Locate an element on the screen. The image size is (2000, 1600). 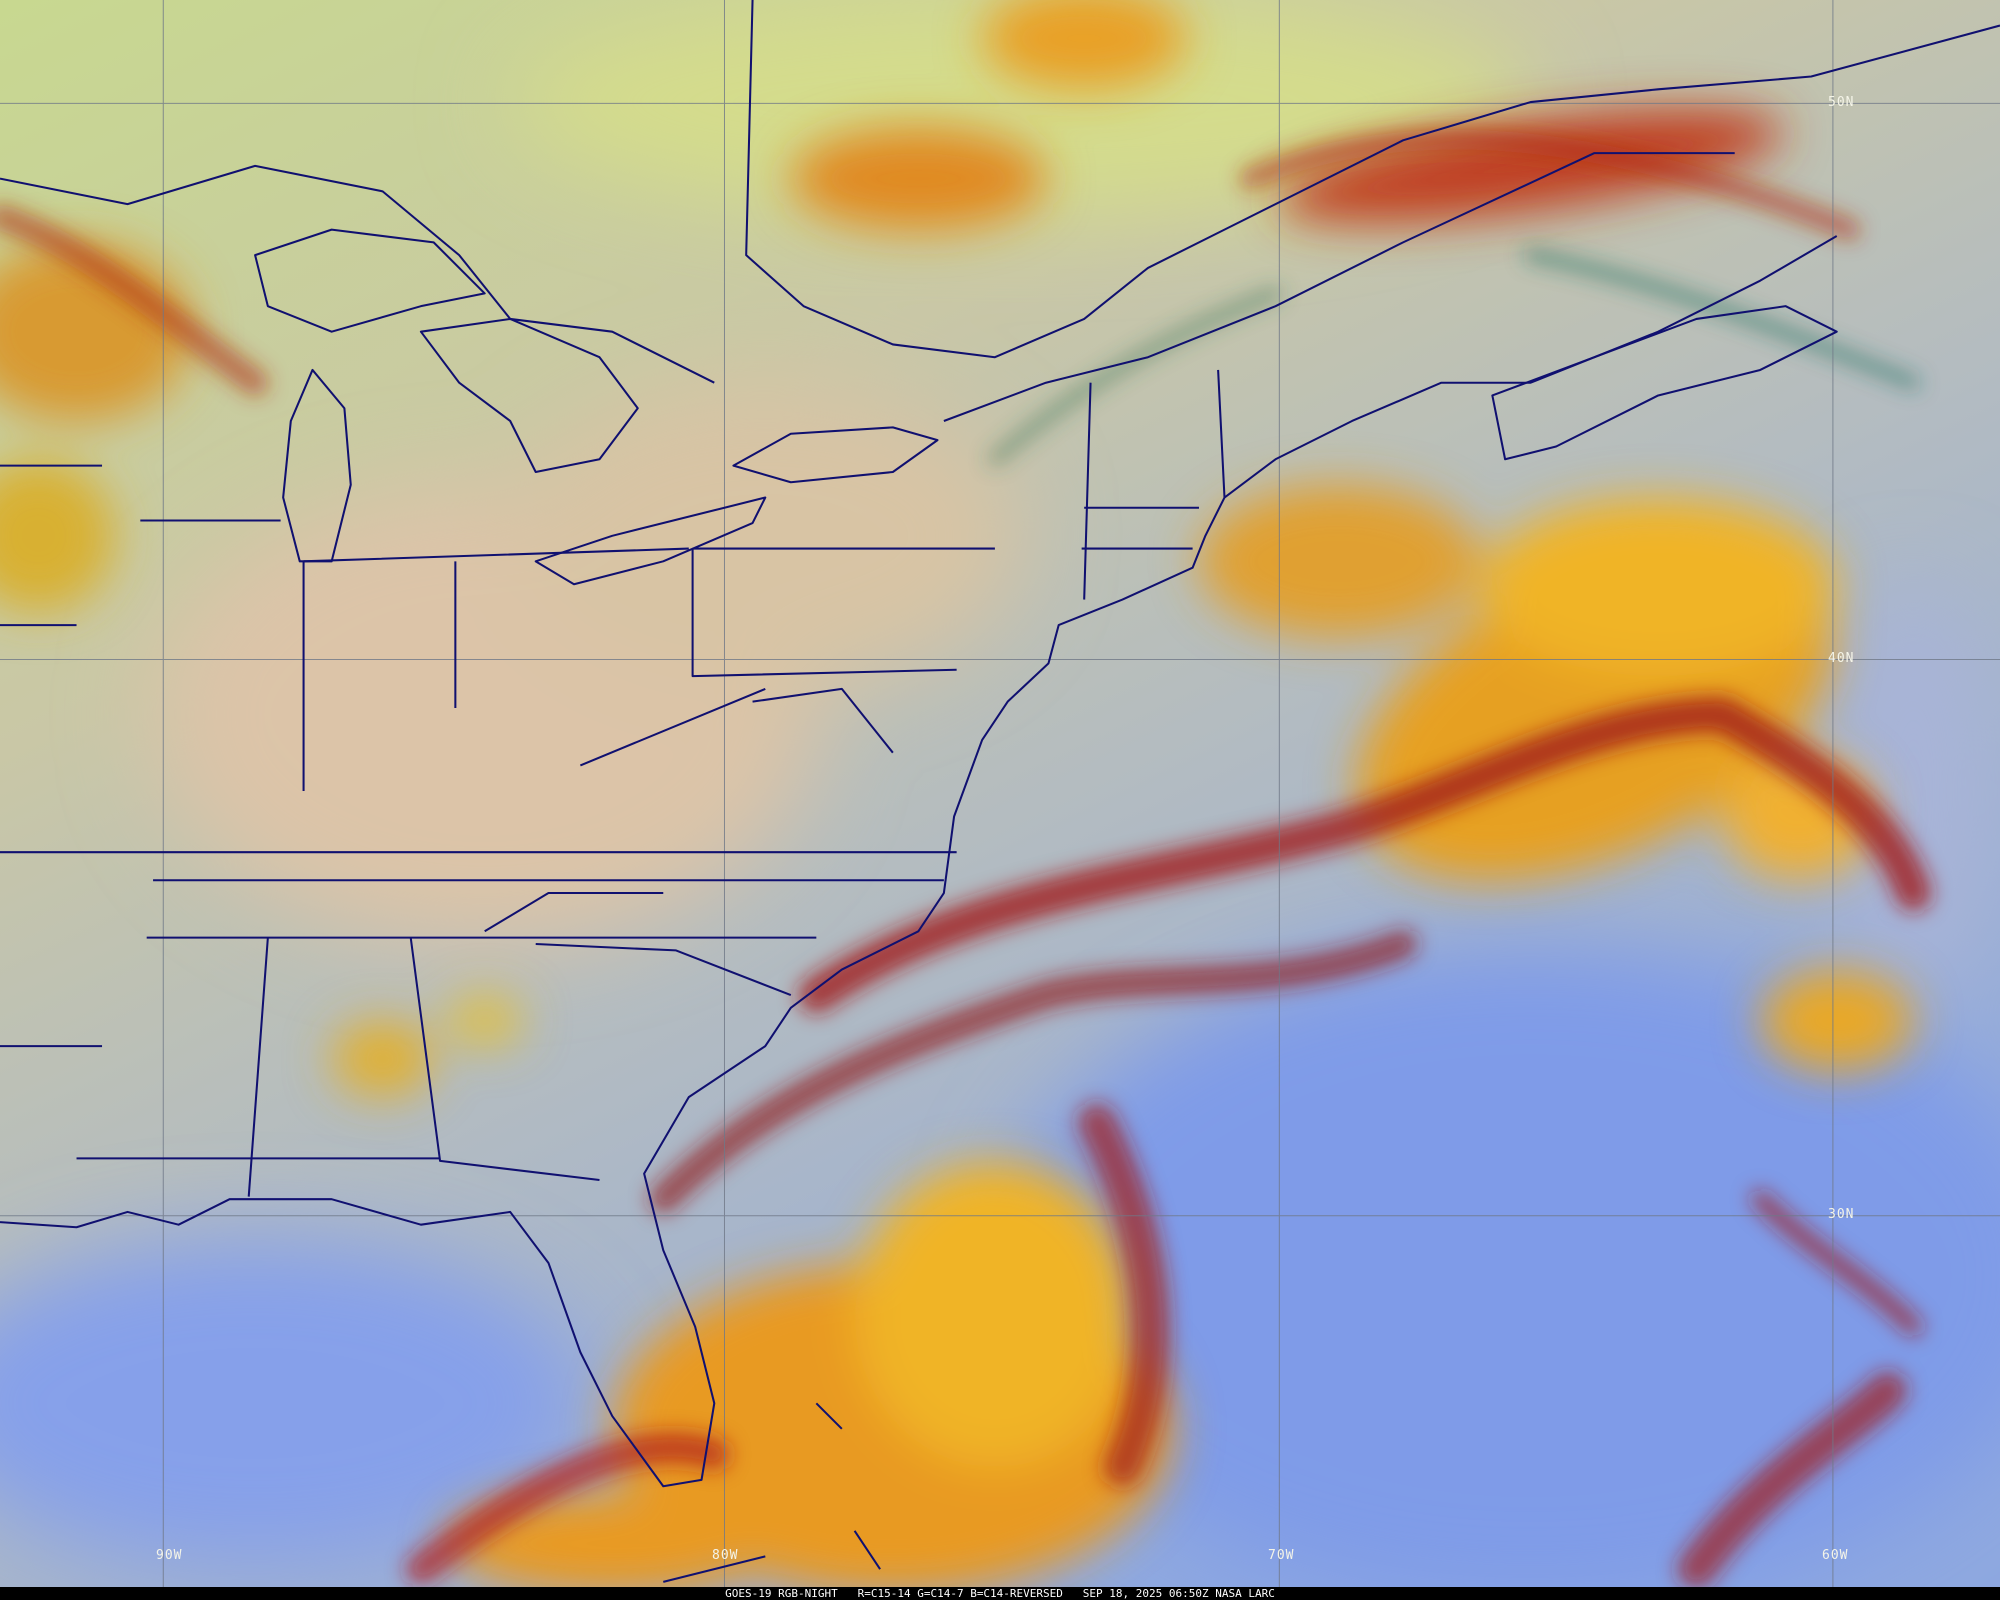
lake-superior is located at coordinates (370, 280).